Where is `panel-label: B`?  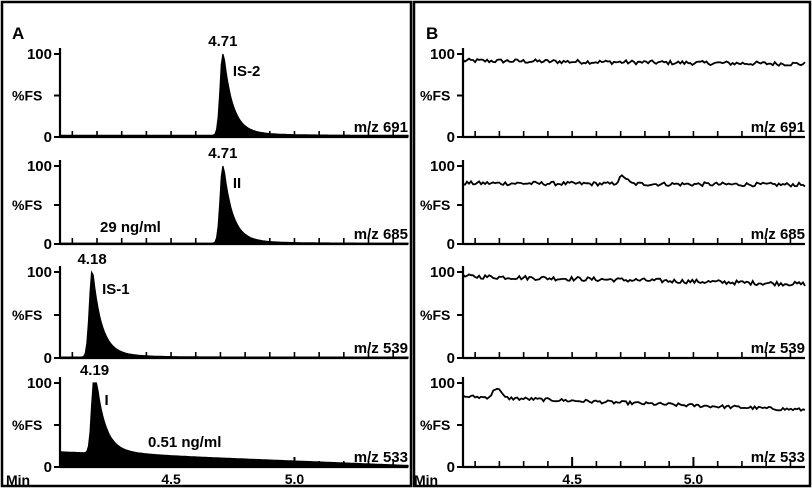 panel-label: B is located at coordinates (432, 33).